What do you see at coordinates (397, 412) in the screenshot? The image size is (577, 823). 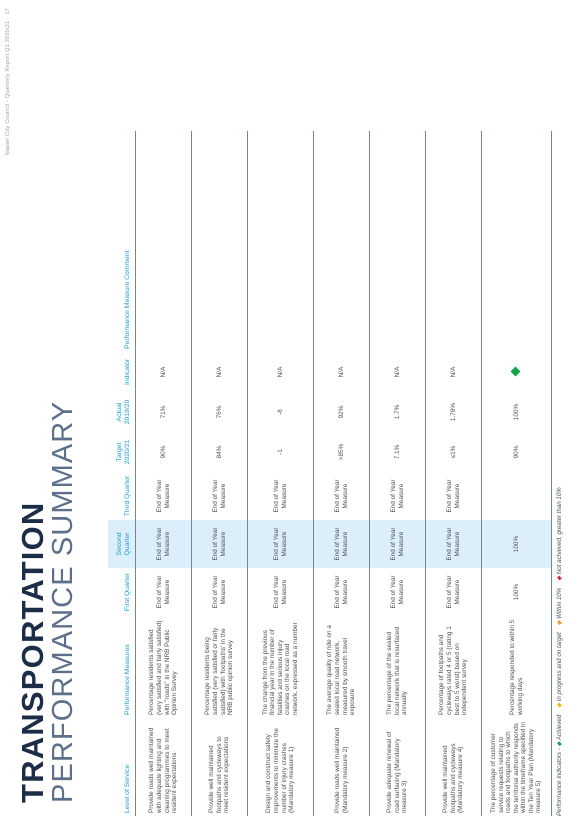 I see `cell-actual: 1.7%` at bounding box center [397, 412].